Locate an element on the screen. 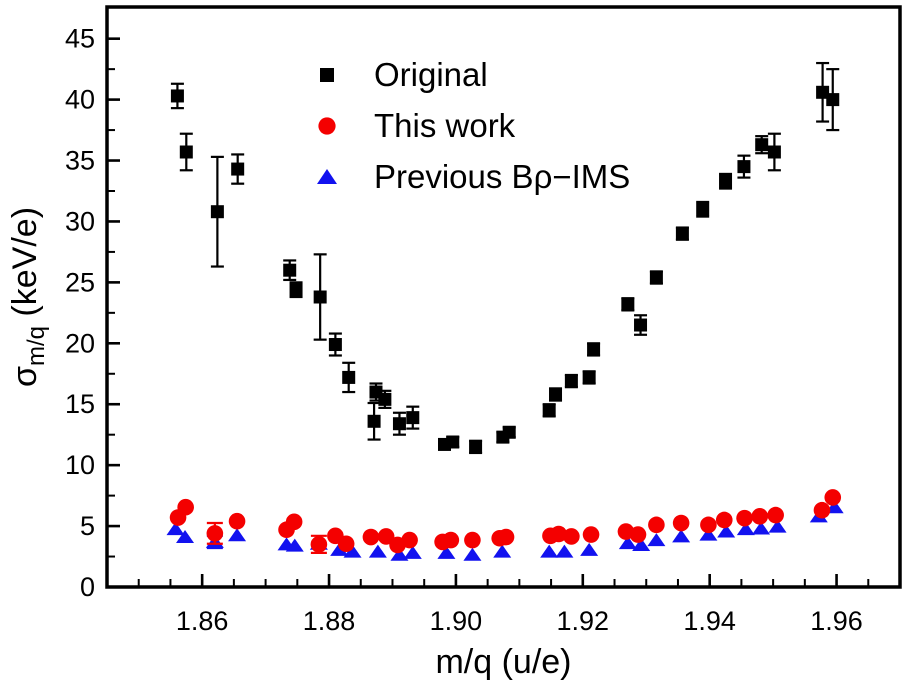  y-tick-label: 35 is located at coordinates (80, 161).